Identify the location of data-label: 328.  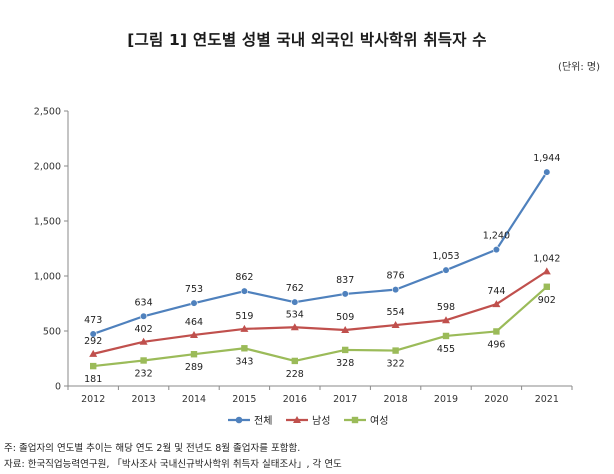
(345, 363).